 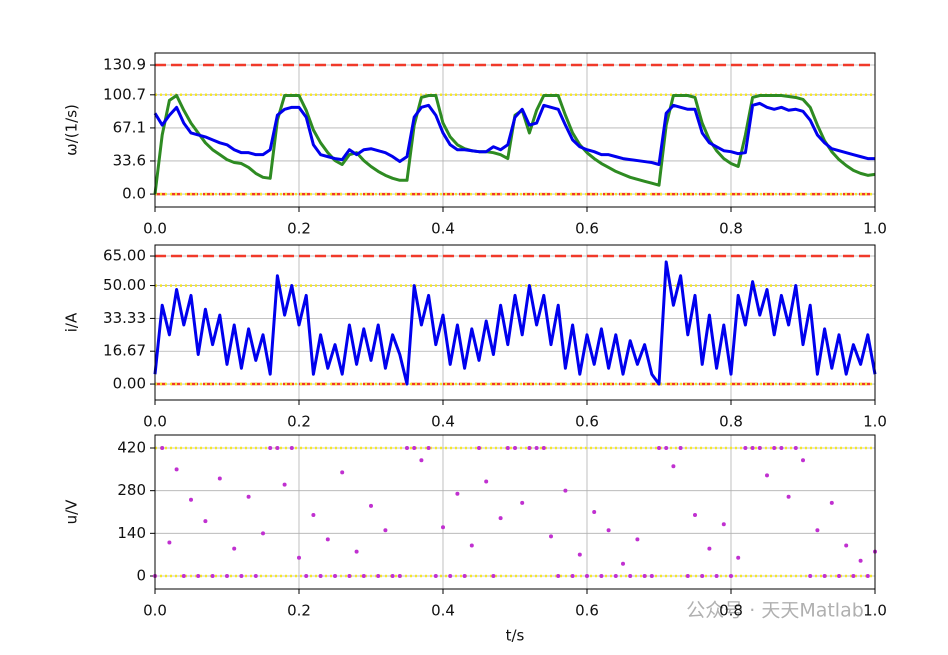 I want to click on y-tick-label: 130.9, so click(x=124, y=65).